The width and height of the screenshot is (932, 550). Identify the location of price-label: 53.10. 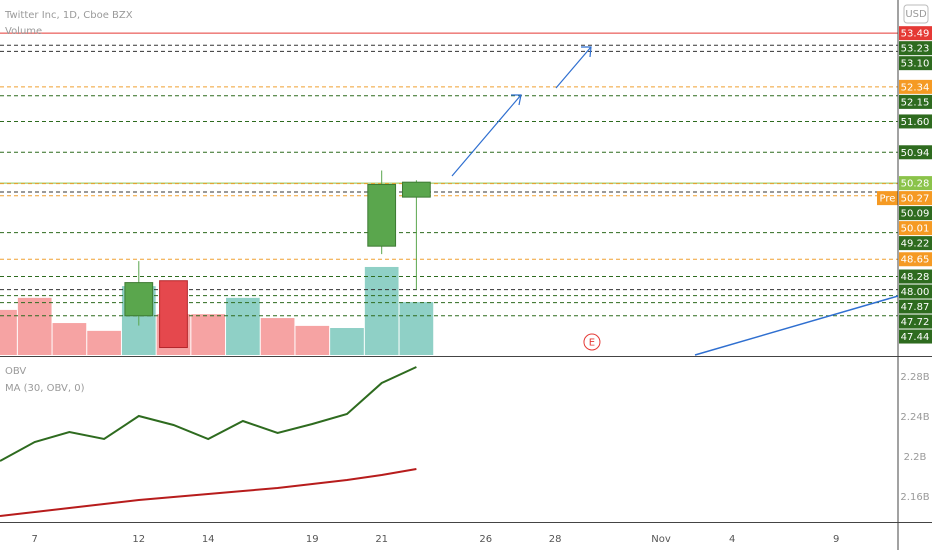
(915, 64).